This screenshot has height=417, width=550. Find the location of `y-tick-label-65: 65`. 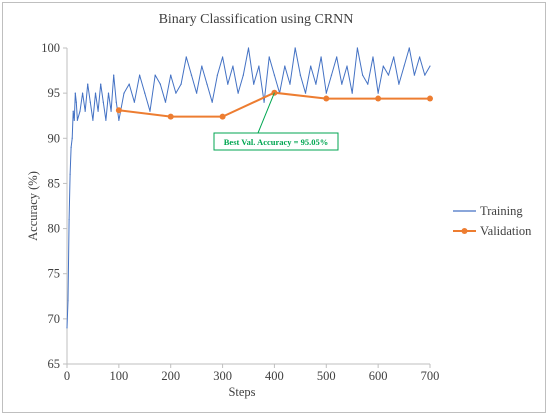

y-tick-label-65: 65 is located at coordinates (54, 364).